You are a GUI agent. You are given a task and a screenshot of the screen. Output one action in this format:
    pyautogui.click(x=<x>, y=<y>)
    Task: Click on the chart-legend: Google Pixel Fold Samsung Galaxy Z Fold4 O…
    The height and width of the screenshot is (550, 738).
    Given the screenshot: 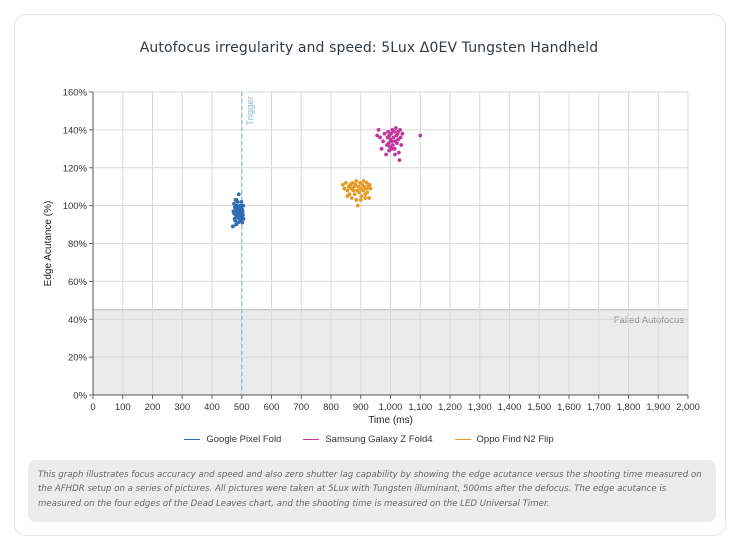 What is the action you would take?
    pyautogui.click(x=369, y=439)
    